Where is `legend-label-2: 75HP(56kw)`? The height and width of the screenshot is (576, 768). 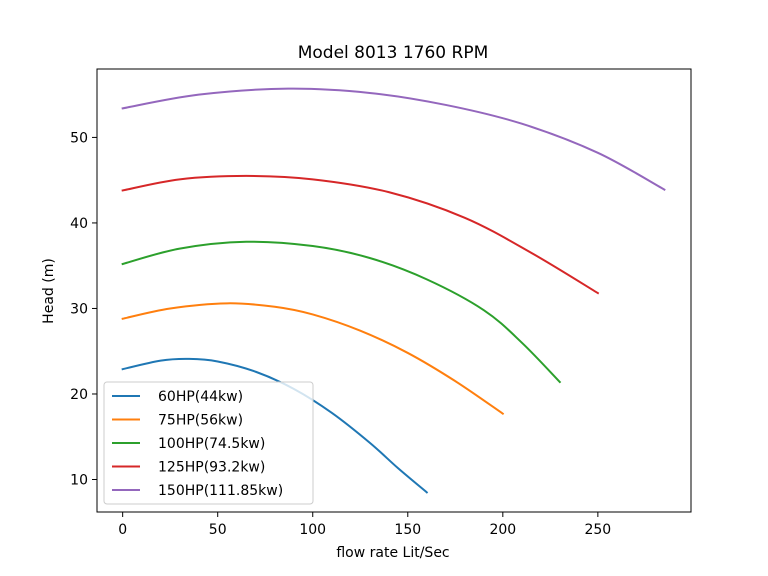
legend-label-2: 75HP(56kw) is located at coordinates (200, 421).